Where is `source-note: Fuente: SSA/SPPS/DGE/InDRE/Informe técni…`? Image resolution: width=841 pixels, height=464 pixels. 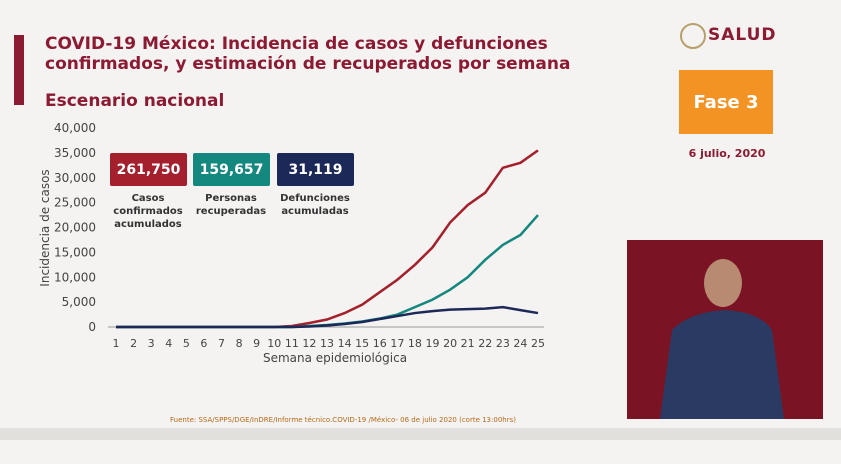 source-note: Fuente: SSA/SPPS/DGE/InDRE/Informe técni… is located at coordinates (343, 420).